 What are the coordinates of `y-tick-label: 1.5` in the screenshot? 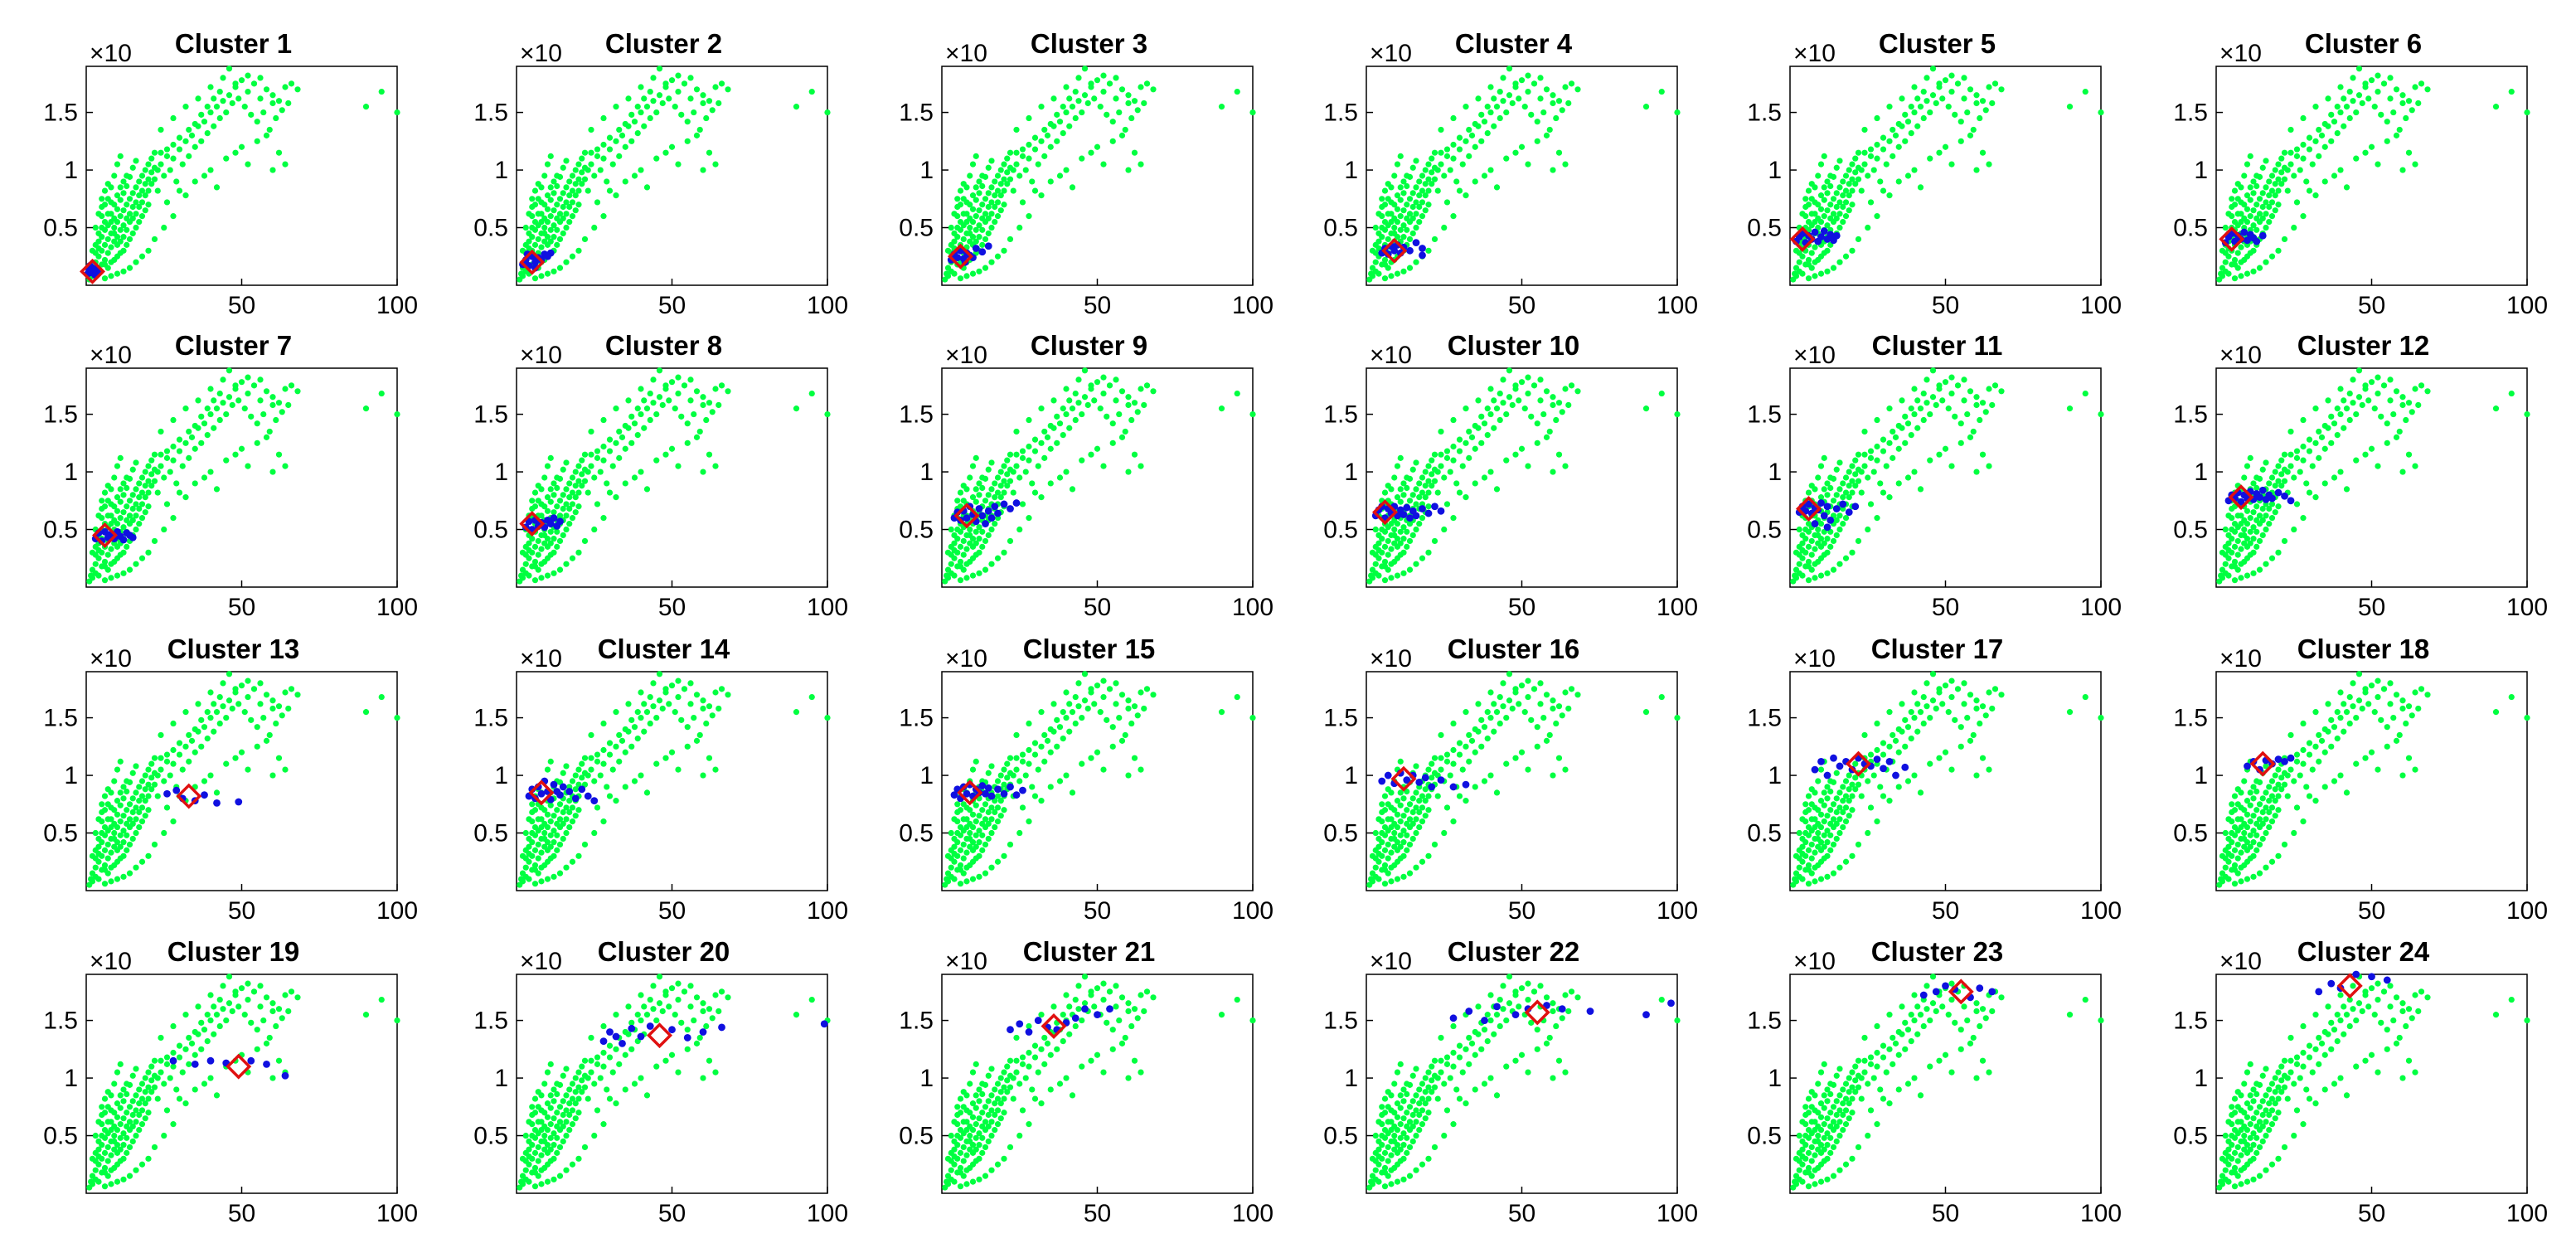 It's located at (2190, 113).